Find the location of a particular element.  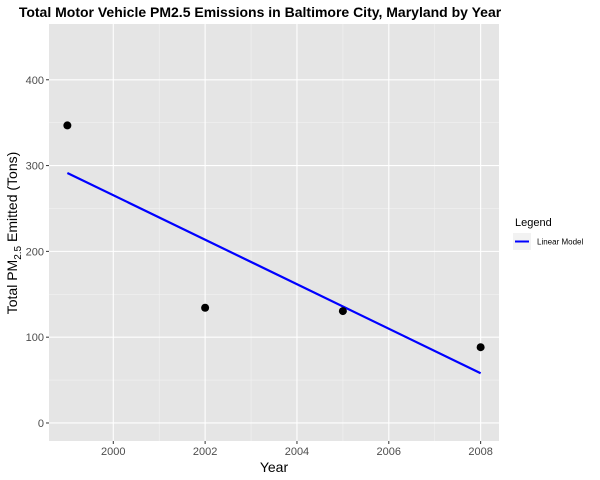

x-axis-title: Year is located at coordinates (274, 467).